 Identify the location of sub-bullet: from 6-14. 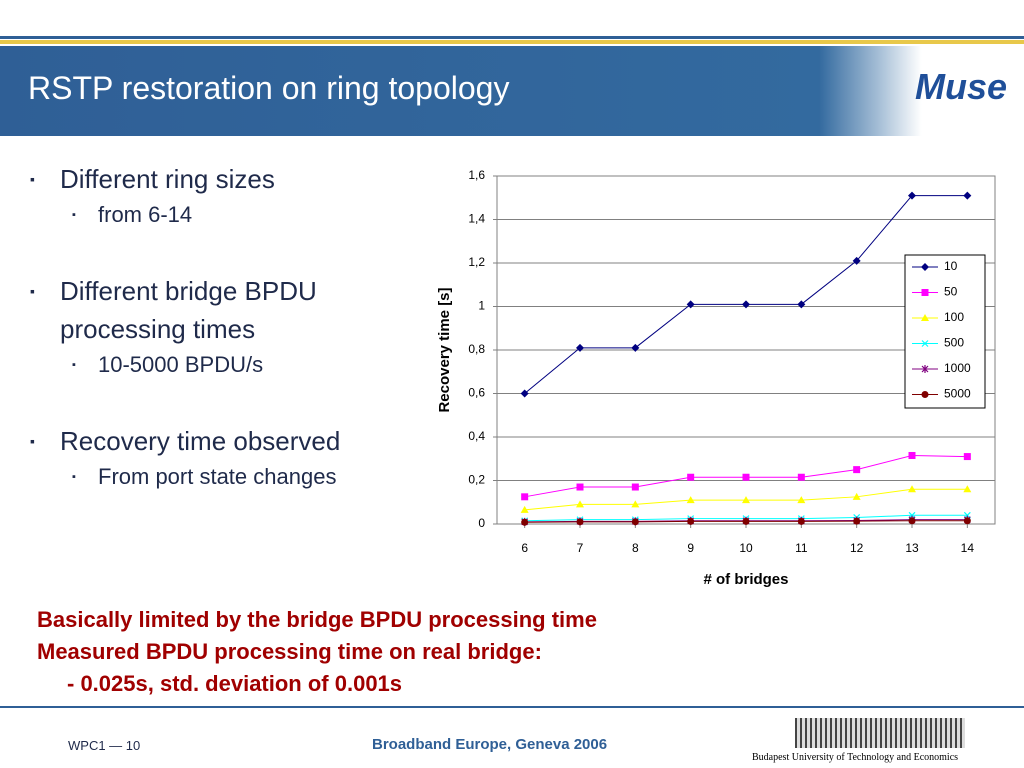
(230, 215).